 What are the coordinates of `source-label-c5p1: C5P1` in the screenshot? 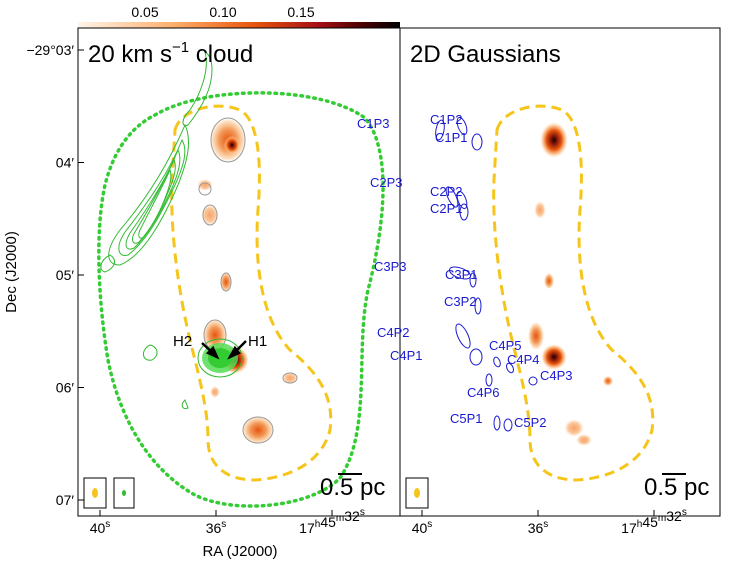 It's located at (466, 418).